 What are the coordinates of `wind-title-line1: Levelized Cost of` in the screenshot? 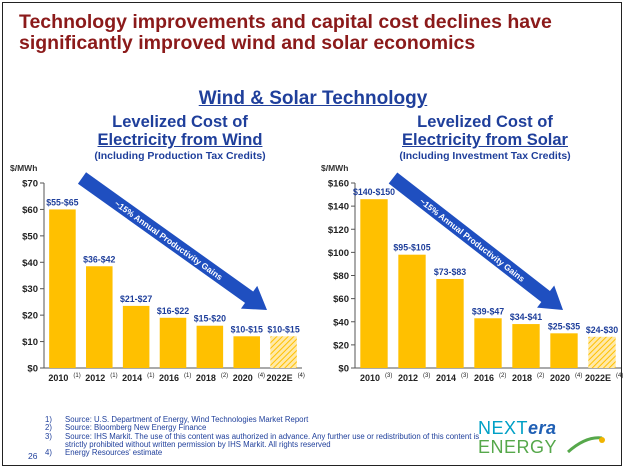 It's located at (180, 122).